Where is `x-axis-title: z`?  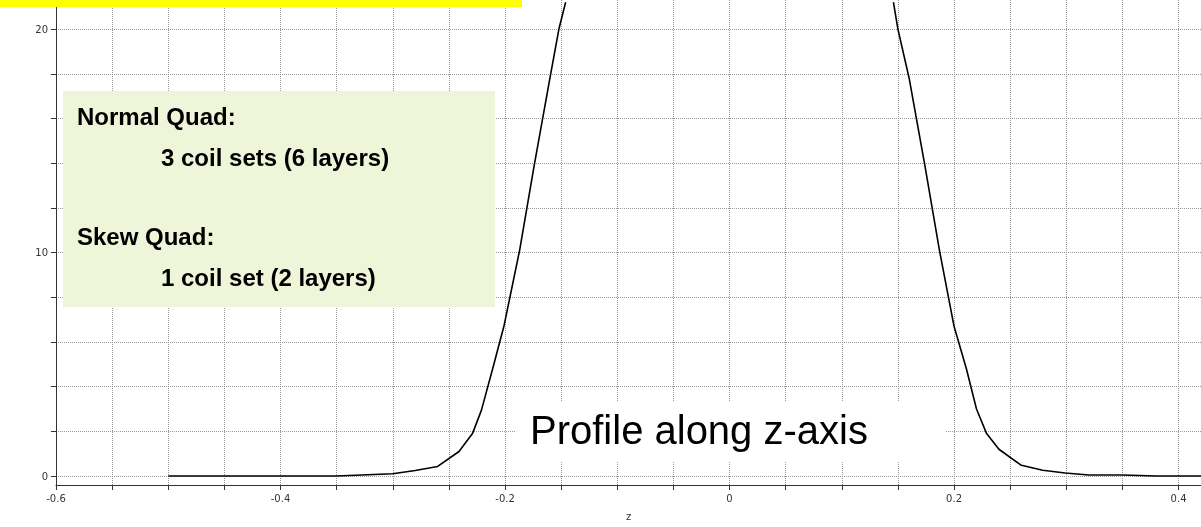 x-axis-title: z is located at coordinates (628, 516).